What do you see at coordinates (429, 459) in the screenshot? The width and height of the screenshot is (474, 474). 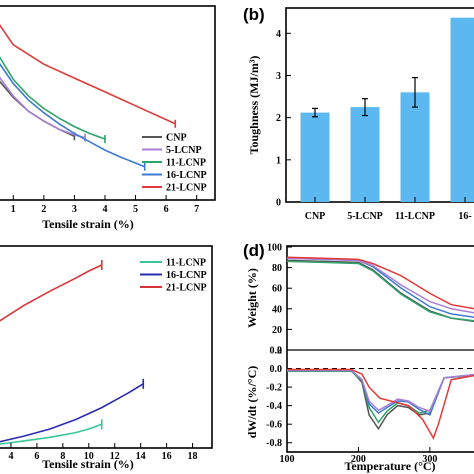 I see `panel-d-x-tick-label-2: 300` at bounding box center [429, 459].